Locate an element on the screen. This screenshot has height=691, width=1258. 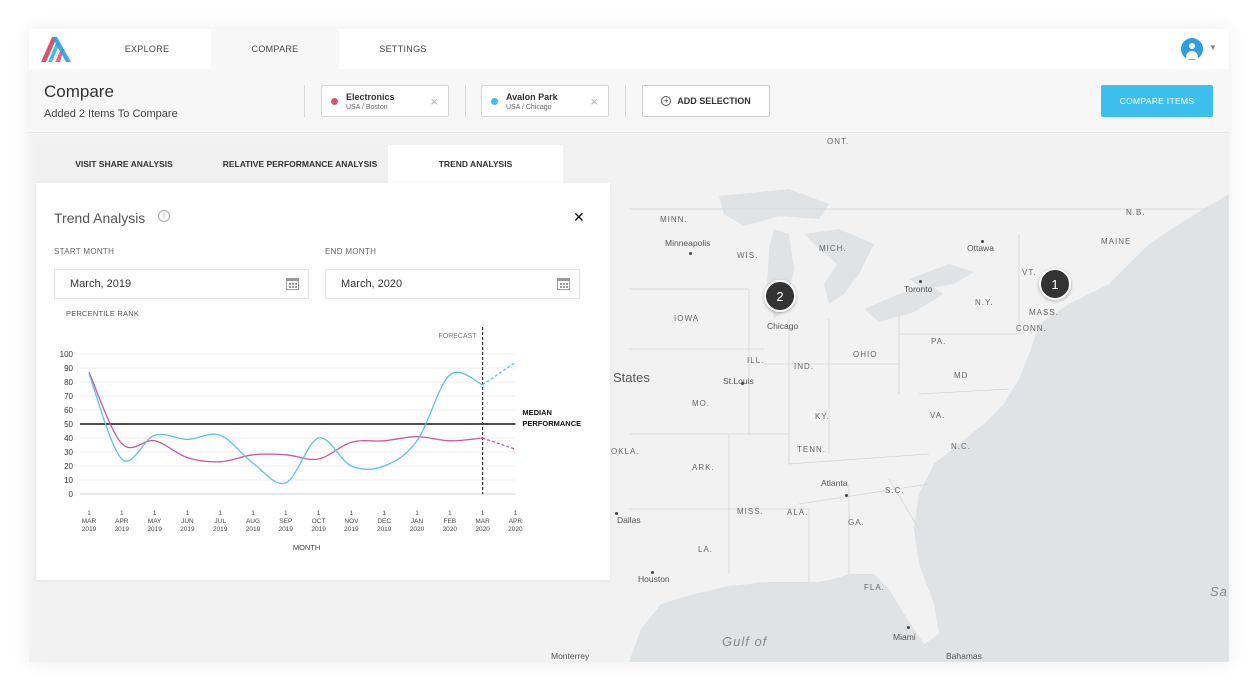
x-tick-label: 1 APR 2019 is located at coordinates (122, 521).